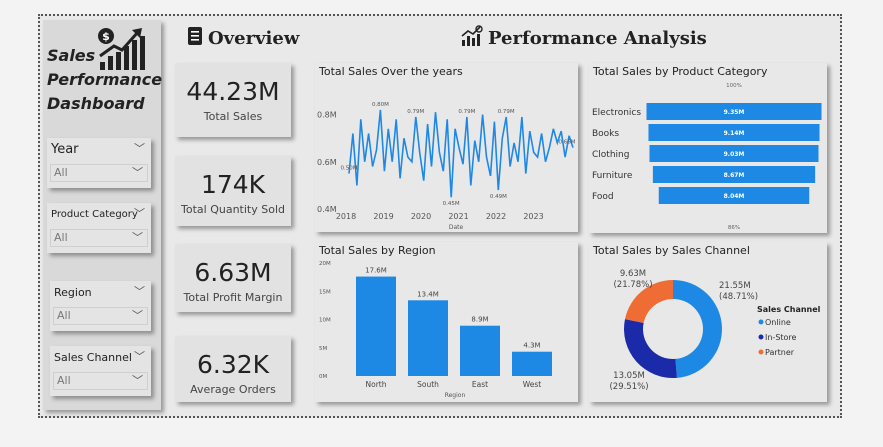 The image size is (883, 447). What do you see at coordinates (327, 115) in the screenshot?
I see `y-tick-label: 0.8M` at bounding box center [327, 115].